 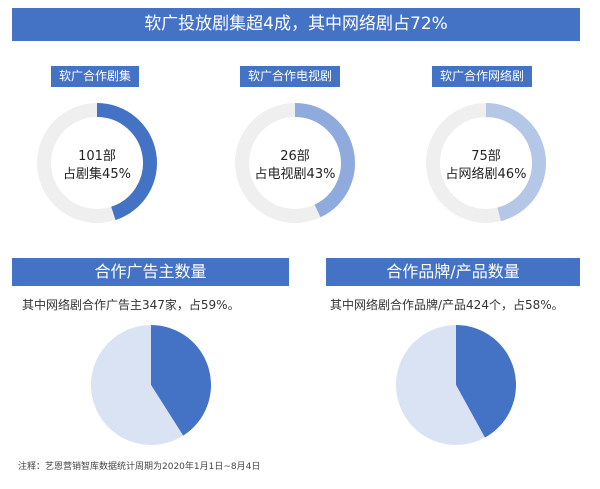 I want to click on section-note-advertisers: 其中网络剧合作广告主347家，占59%。, so click(x=131, y=305).